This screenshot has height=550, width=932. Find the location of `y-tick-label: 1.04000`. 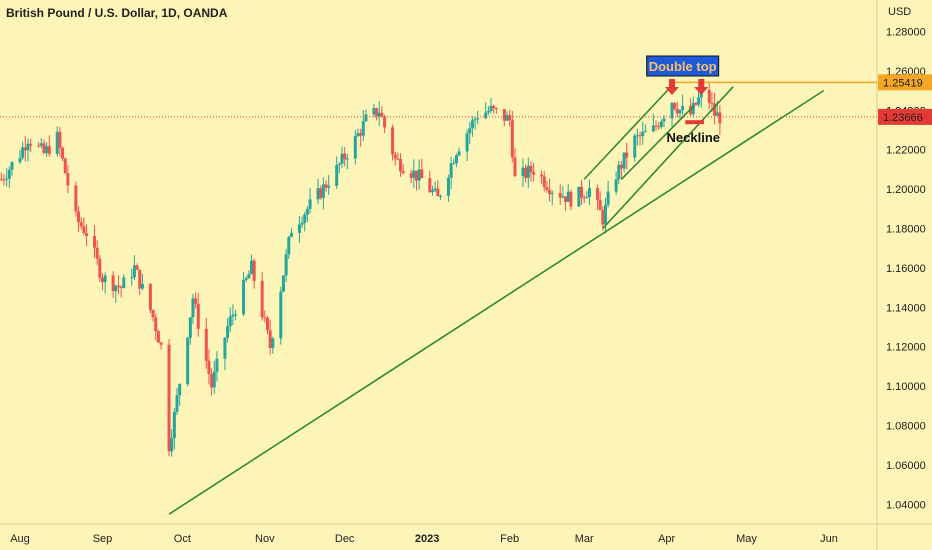

y-tick-label: 1.04000 is located at coordinates (906, 505).